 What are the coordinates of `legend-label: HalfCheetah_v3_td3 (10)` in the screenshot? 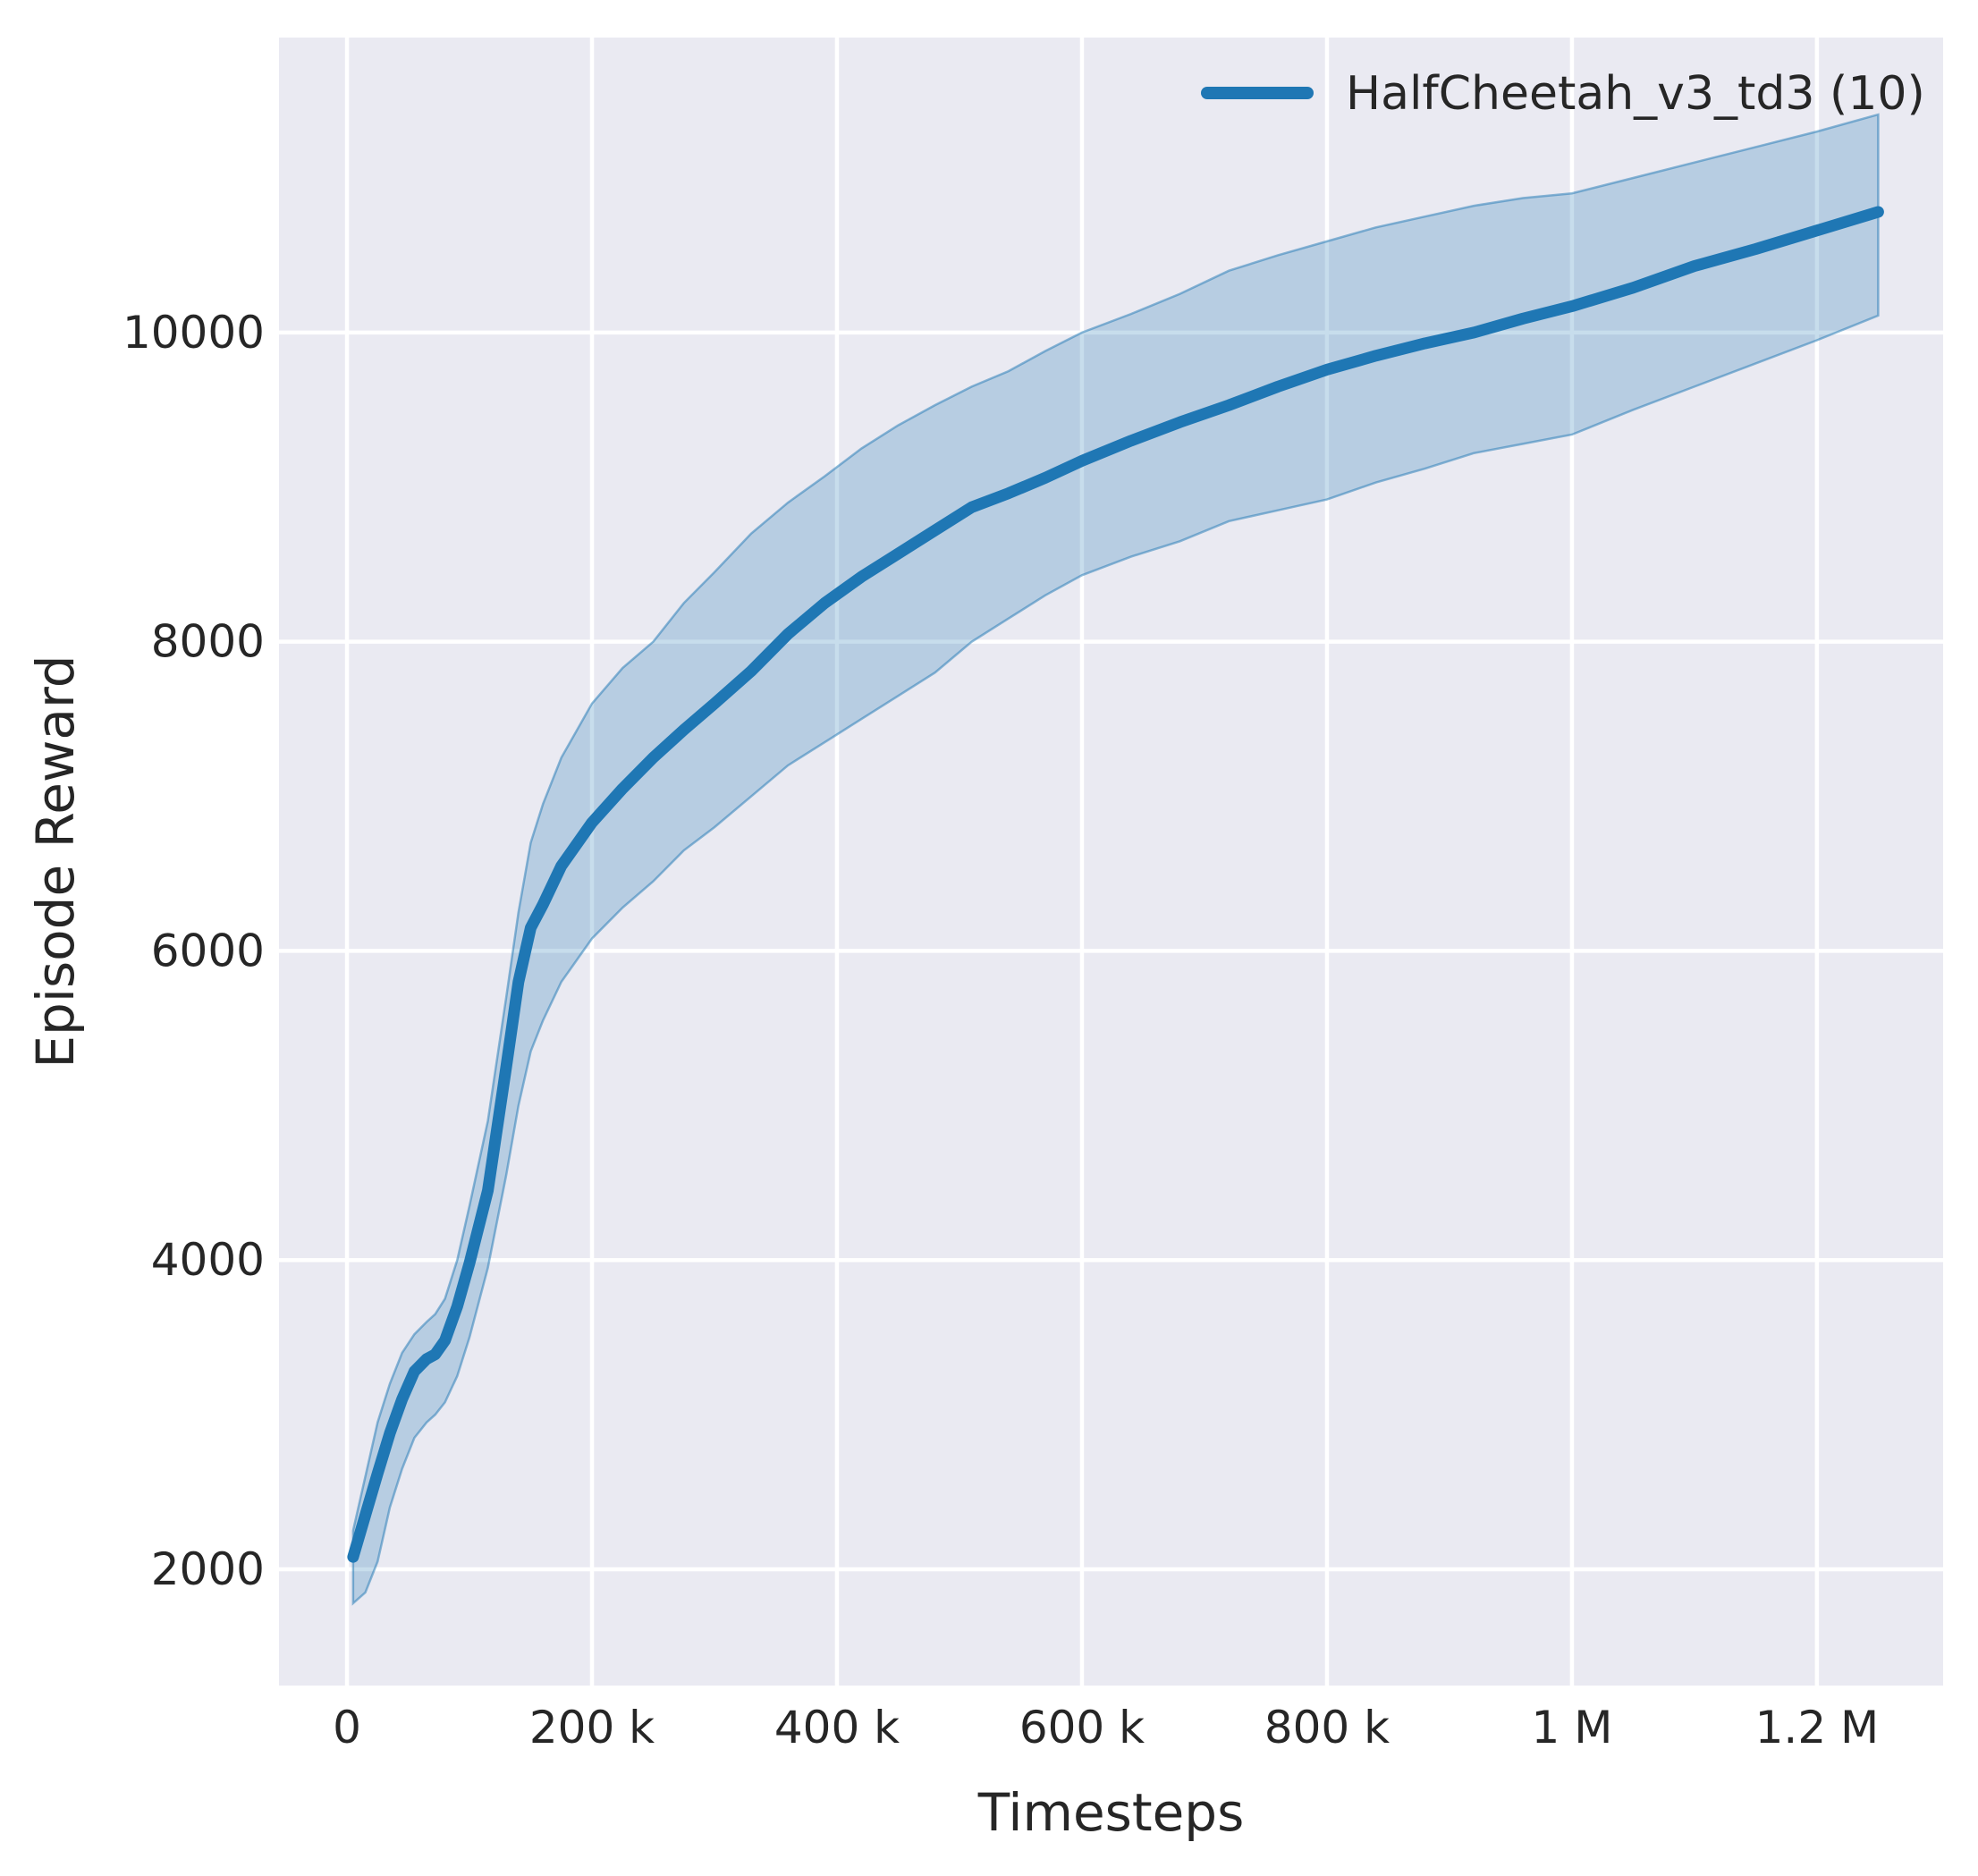 It's located at (1635, 94).